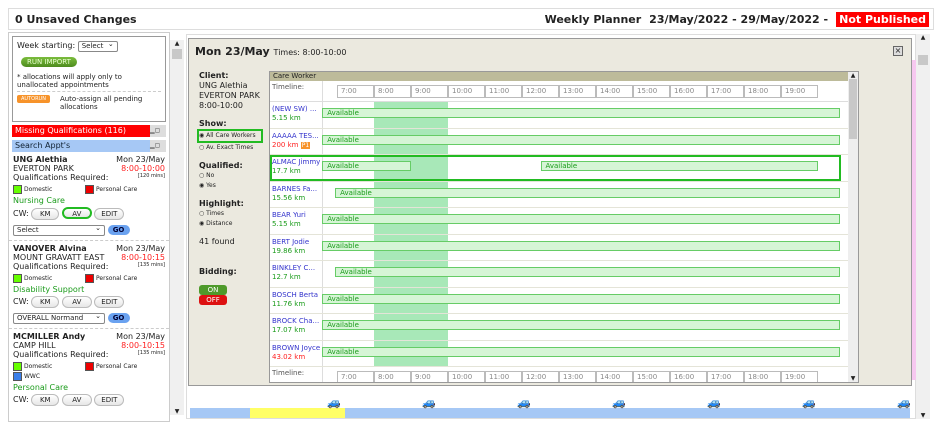 This screenshot has height=425, width=940. I want to click on planner-day-row, so click(550, 413).